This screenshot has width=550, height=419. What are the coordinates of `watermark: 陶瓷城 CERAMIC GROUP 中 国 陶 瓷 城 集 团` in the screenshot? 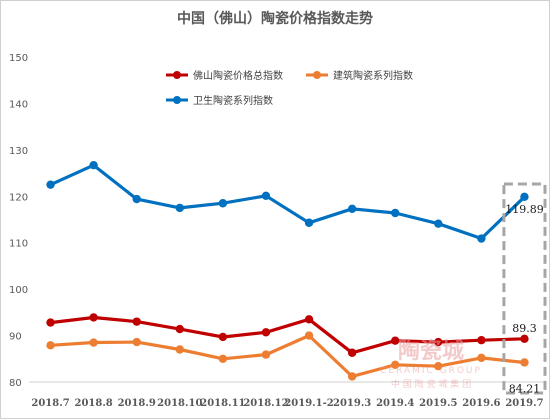 It's located at (431, 364).